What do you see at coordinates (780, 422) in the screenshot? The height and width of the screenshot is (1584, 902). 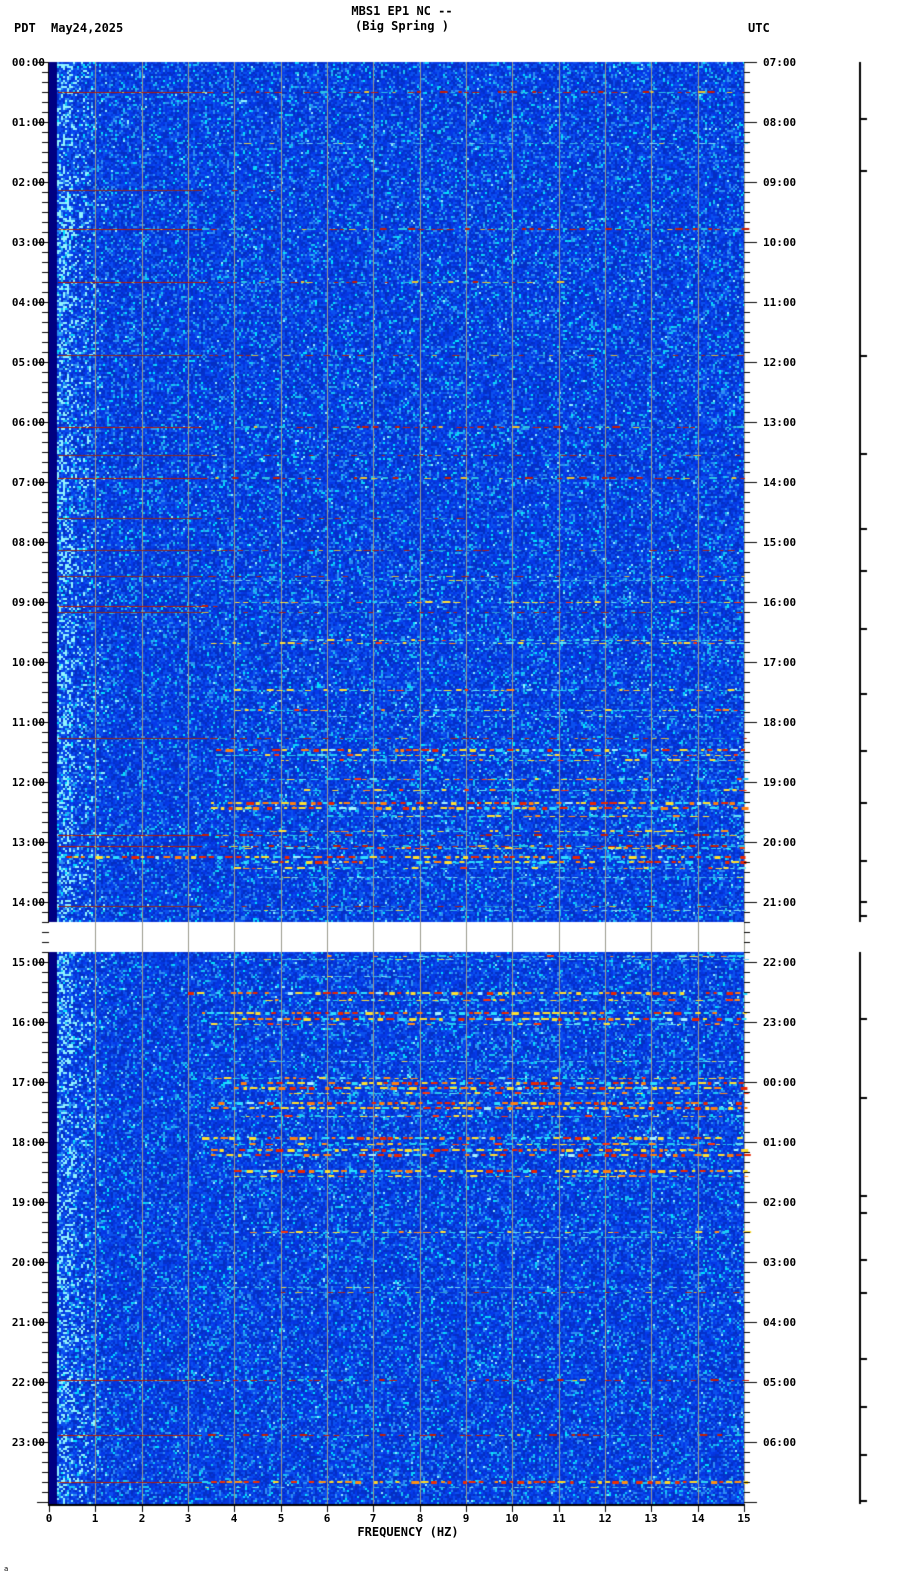 I see `utc-hour-label: 13:00` at bounding box center [780, 422].